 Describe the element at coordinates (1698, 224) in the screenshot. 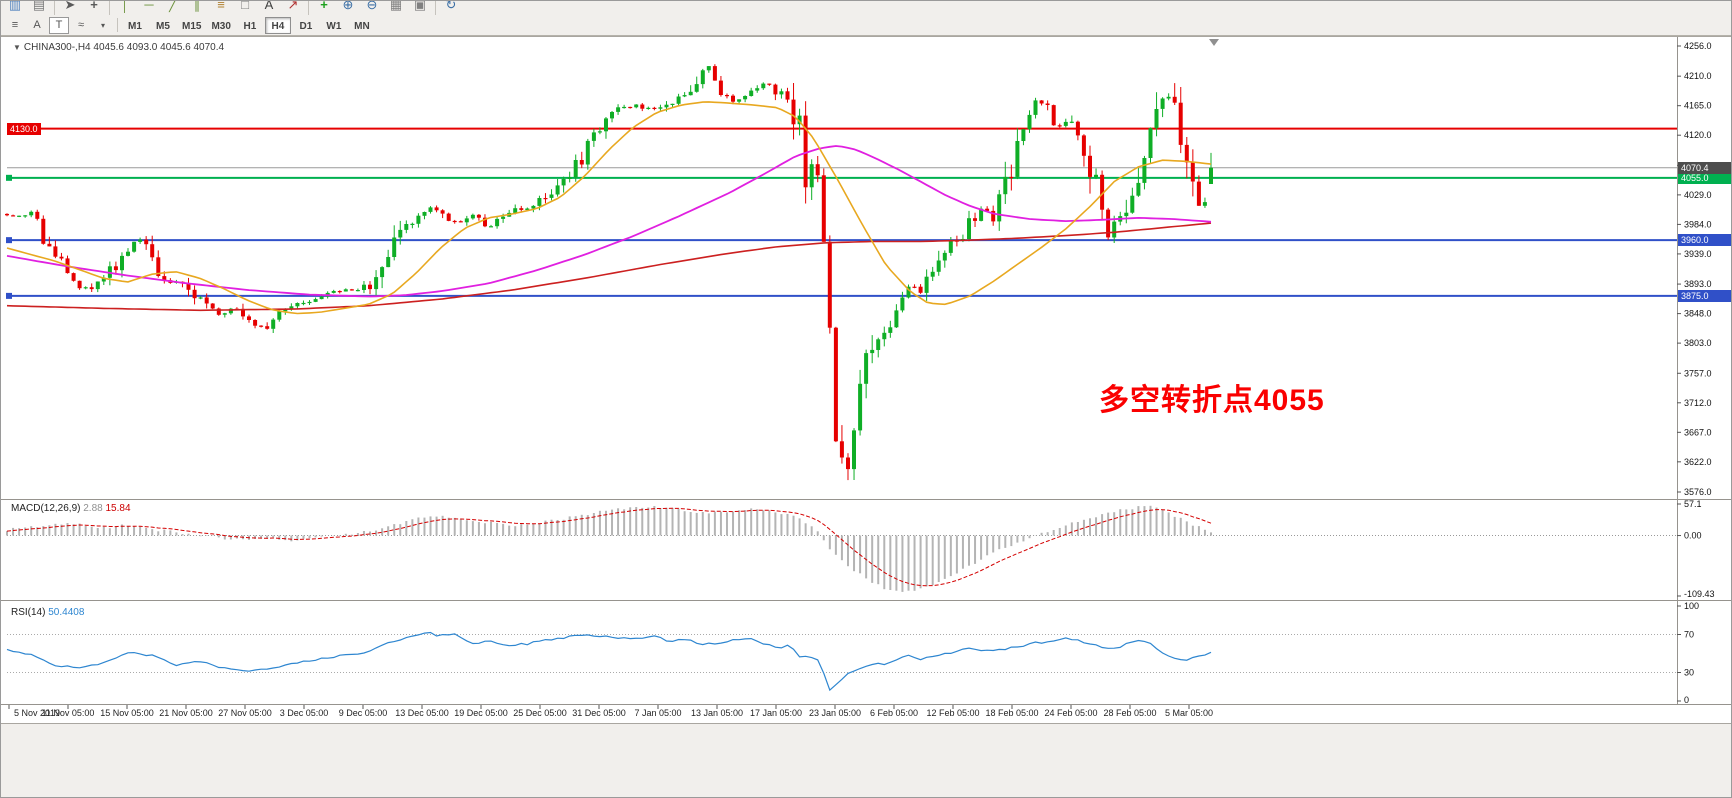

I see `price-tick-label: 3984.0` at that location.